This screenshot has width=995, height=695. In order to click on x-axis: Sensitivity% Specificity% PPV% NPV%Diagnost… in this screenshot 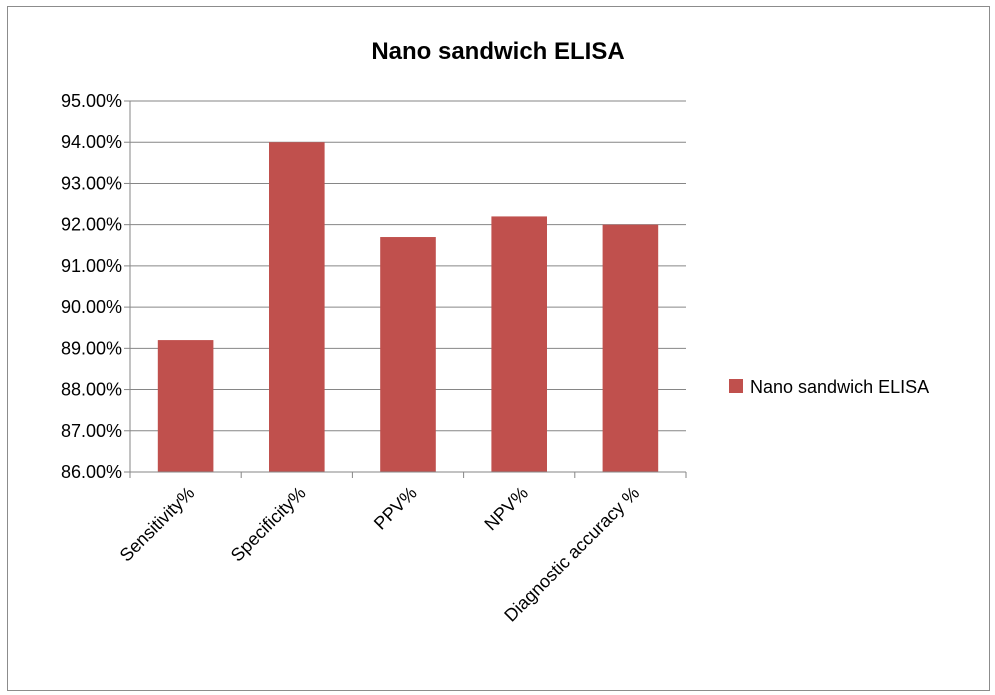, I will do `click(401, 548)`.